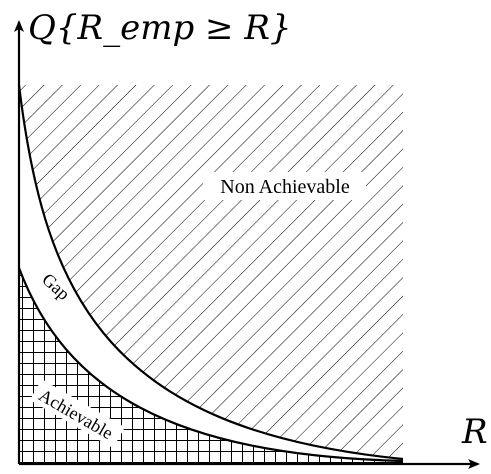  Describe the element at coordinates (77, 414) in the screenshot. I see `achievable-label-bg` at that location.